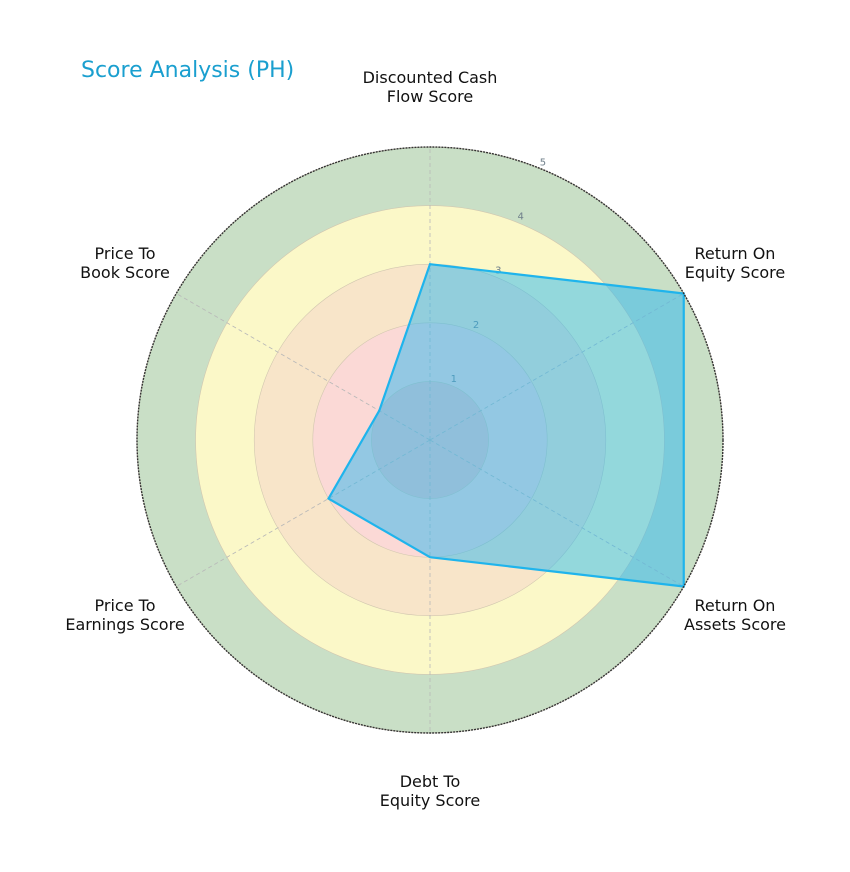 The width and height of the screenshot is (850, 872). I want to click on tick-label: 4, so click(520, 217).